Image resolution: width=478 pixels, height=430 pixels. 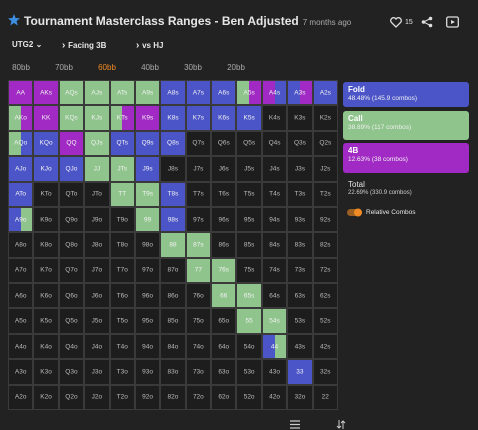 I want to click on hand-cell: J2s, so click(x=325, y=169).